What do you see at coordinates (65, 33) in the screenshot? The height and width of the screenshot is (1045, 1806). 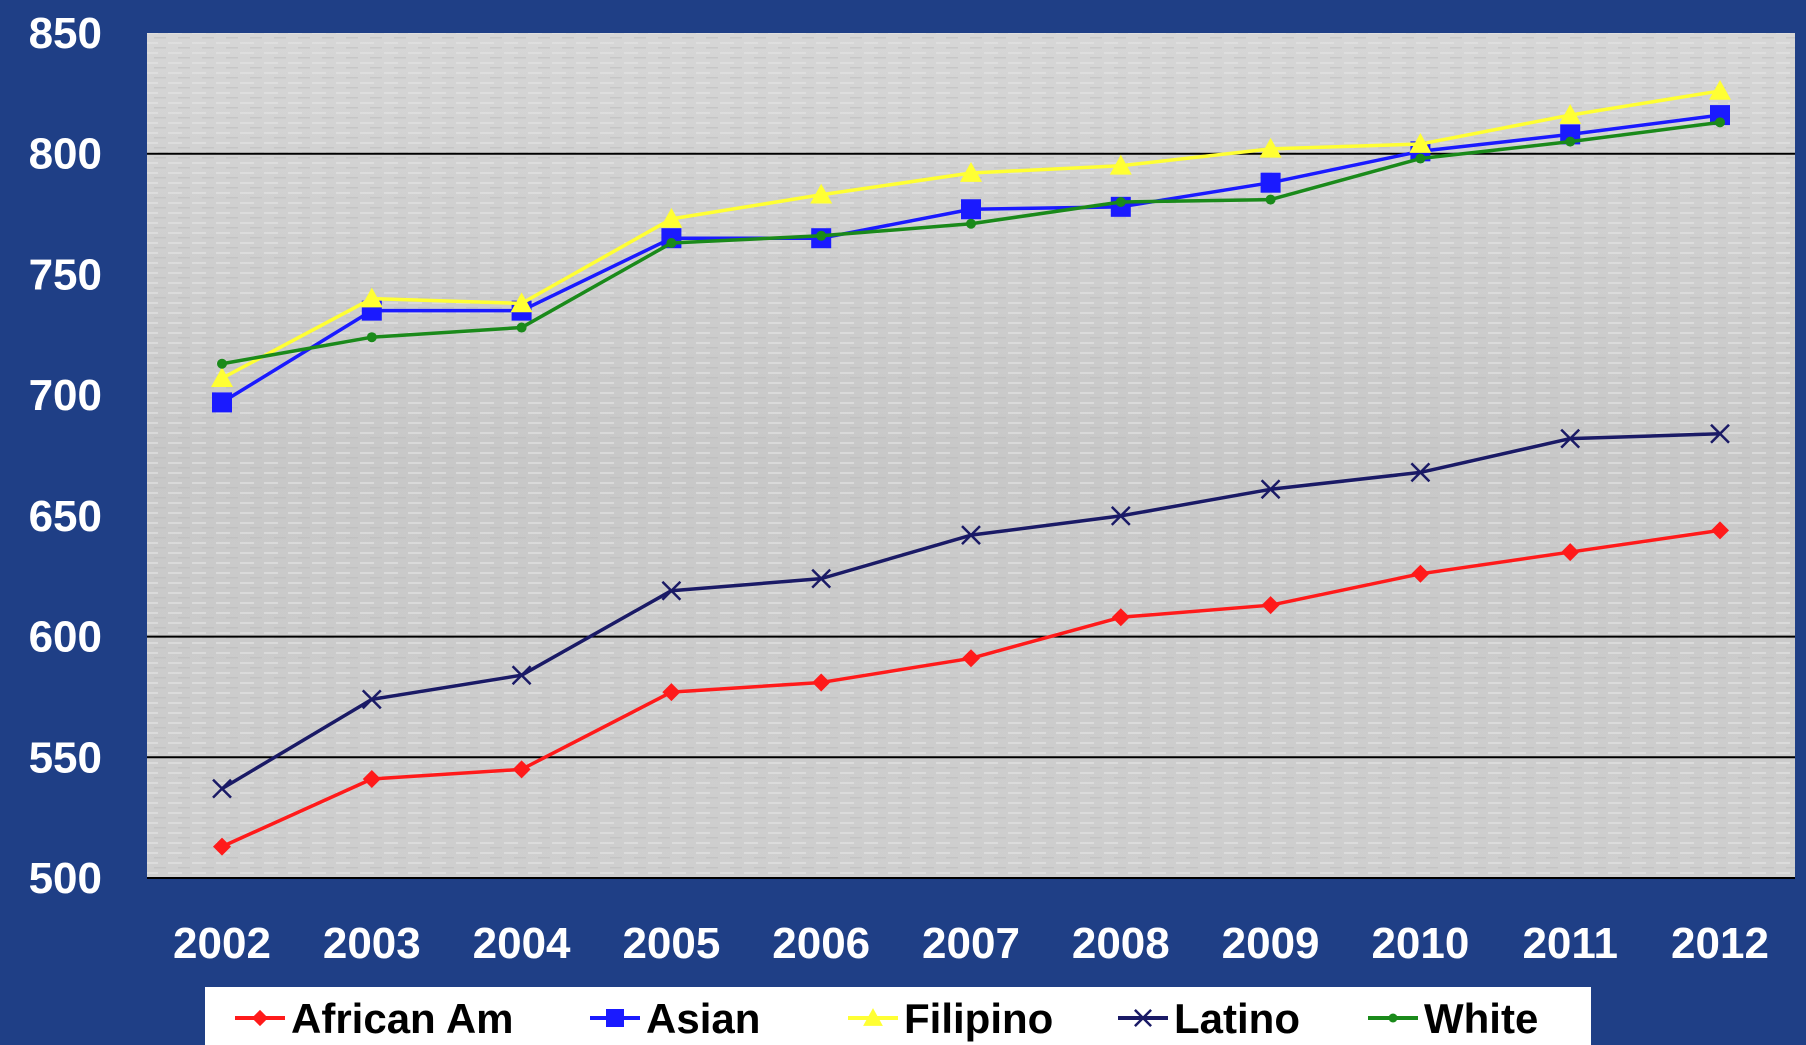 I see `y-tick-label: 850` at bounding box center [65, 33].